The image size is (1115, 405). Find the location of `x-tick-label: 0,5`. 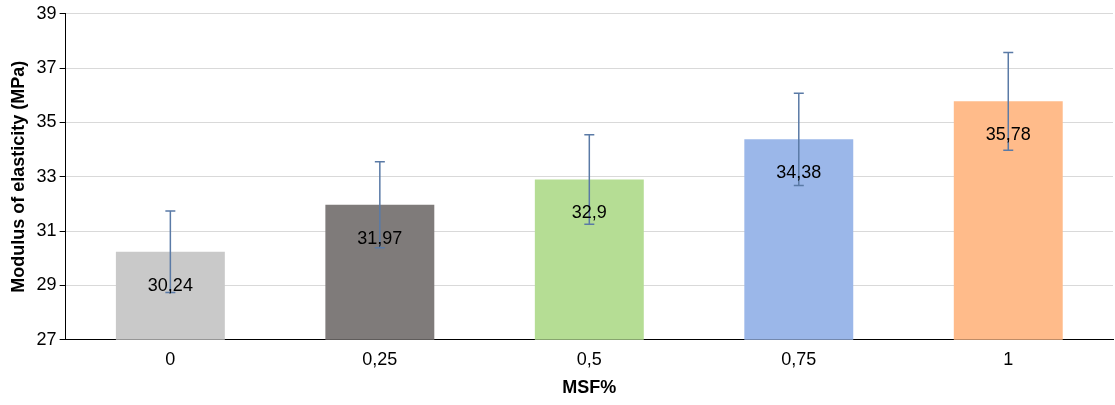

x-tick-label: 0,5 is located at coordinates (589, 358).